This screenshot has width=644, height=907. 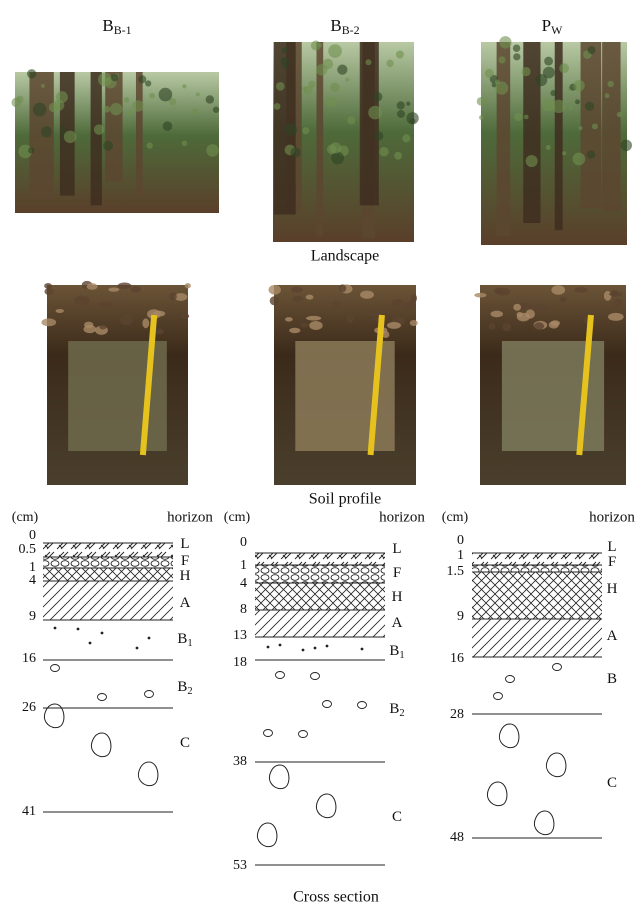 I want to click on horizon-label: B2, so click(x=184, y=688).